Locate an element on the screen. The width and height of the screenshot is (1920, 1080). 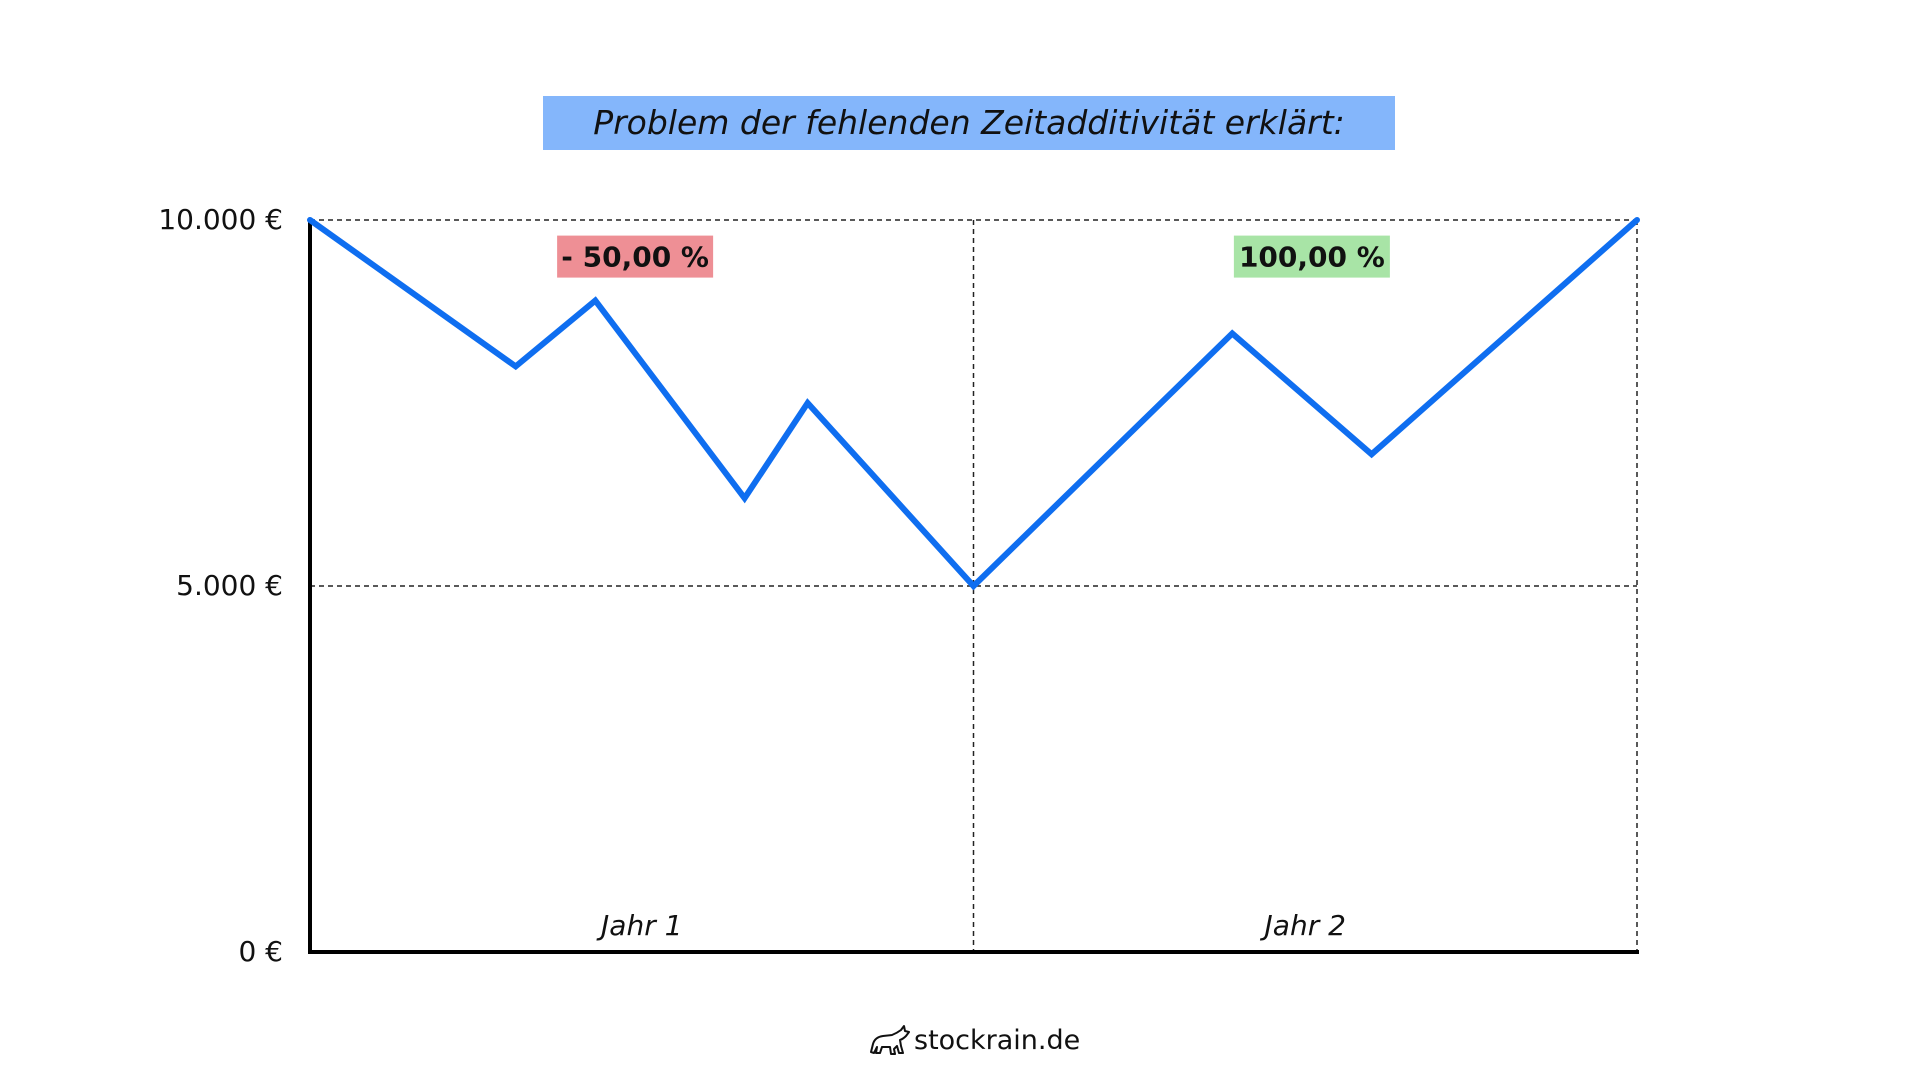
logo-text: stockrain.de is located at coordinates (997, 1040).